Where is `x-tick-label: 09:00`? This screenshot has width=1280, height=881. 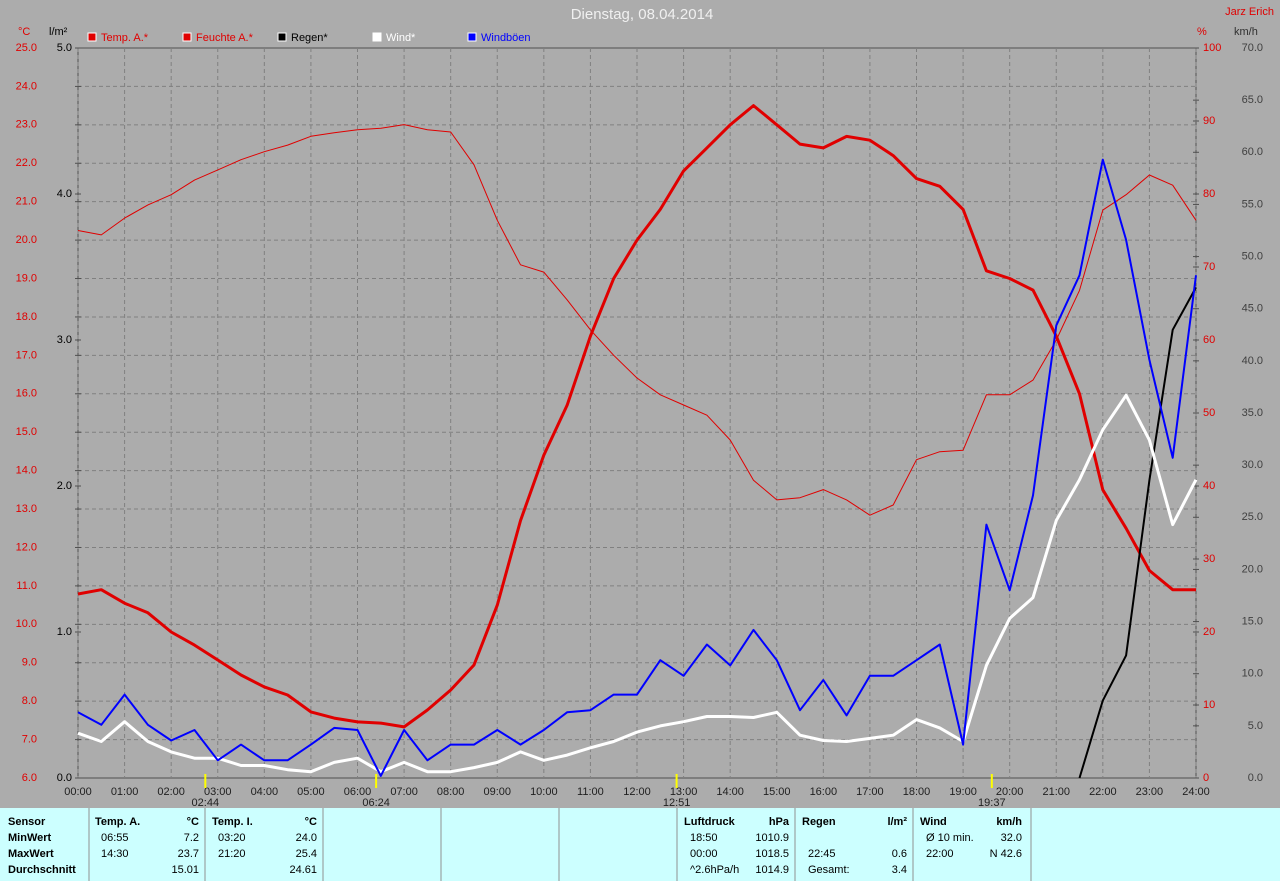
x-tick-label: 09:00 is located at coordinates (497, 792).